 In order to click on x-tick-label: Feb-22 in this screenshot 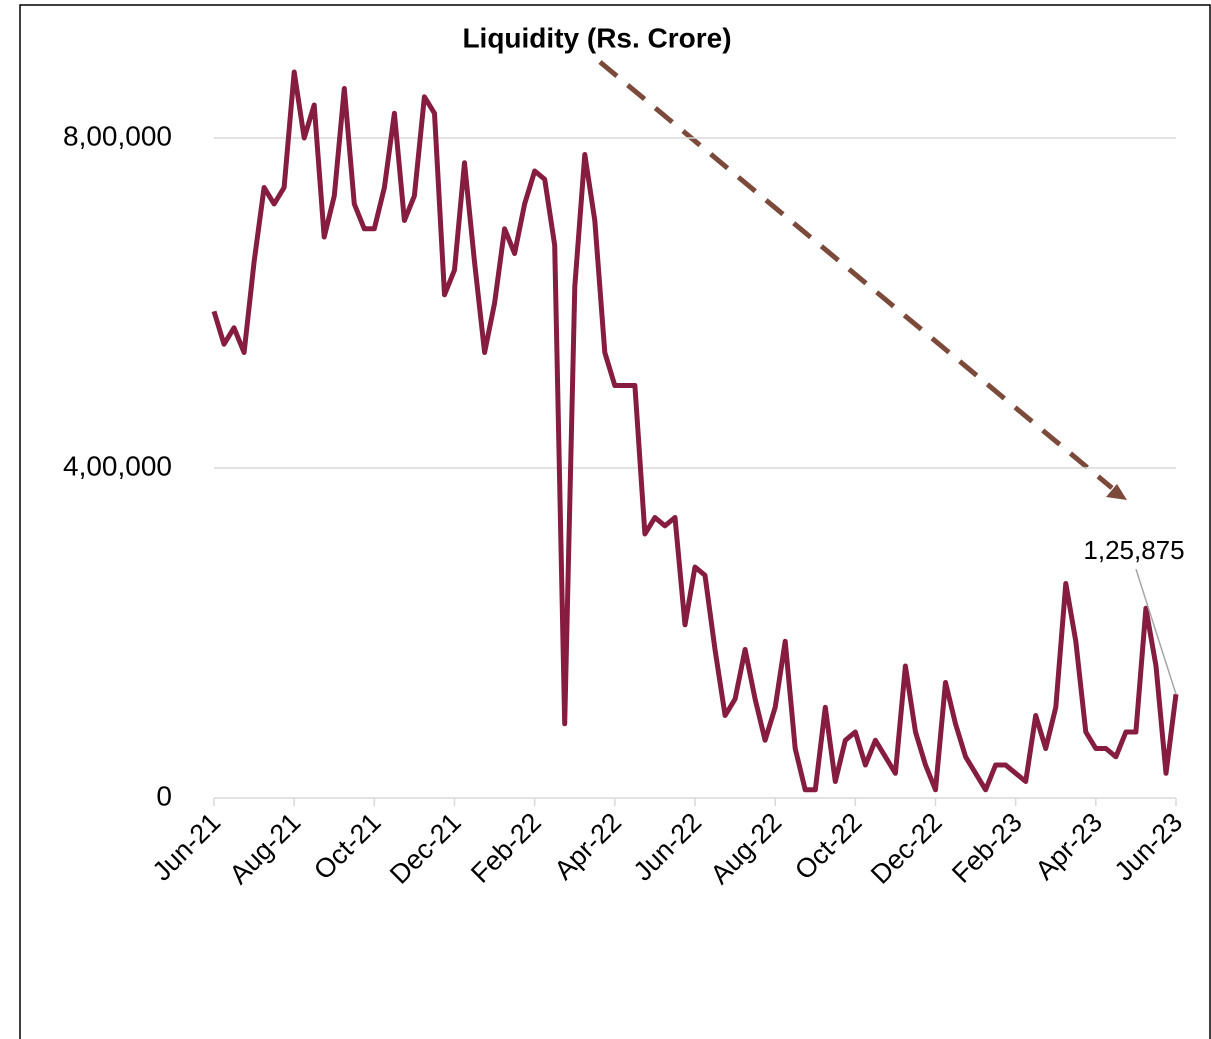, I will do `click(506, 848)`.